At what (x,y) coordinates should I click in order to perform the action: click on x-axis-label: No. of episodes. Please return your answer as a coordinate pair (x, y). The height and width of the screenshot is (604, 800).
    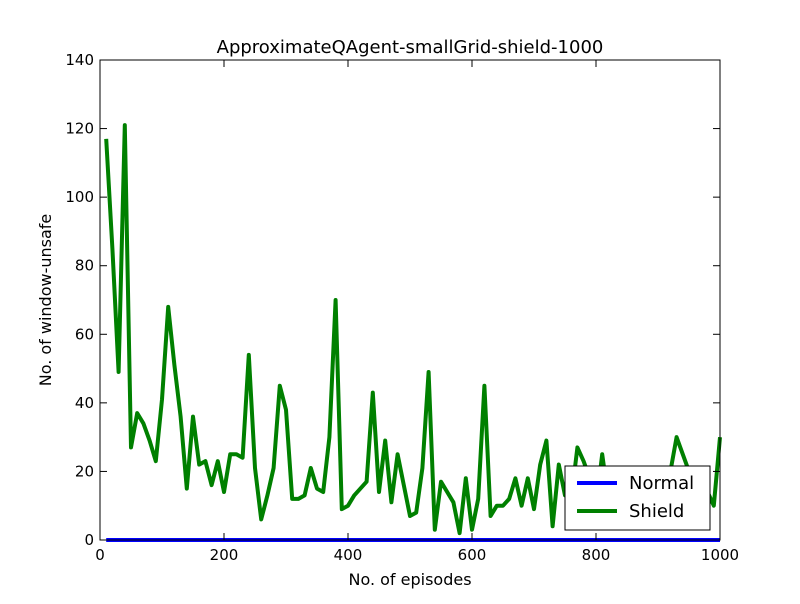
    Looking at the image, I should click on (409, 579).